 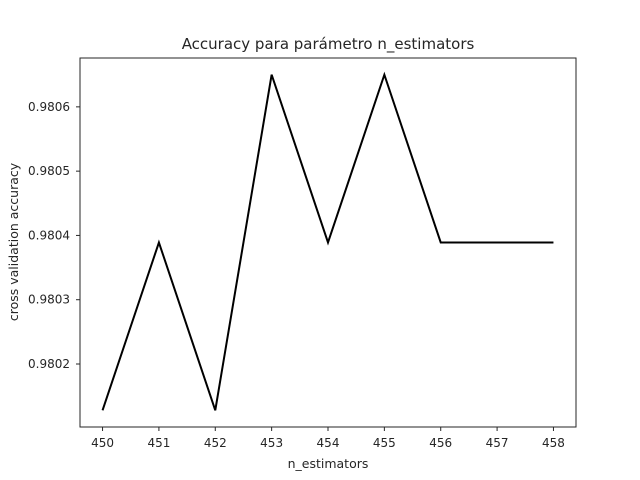 I want to click on y-tick-label: 0.9802, so click(x=49, y=364).